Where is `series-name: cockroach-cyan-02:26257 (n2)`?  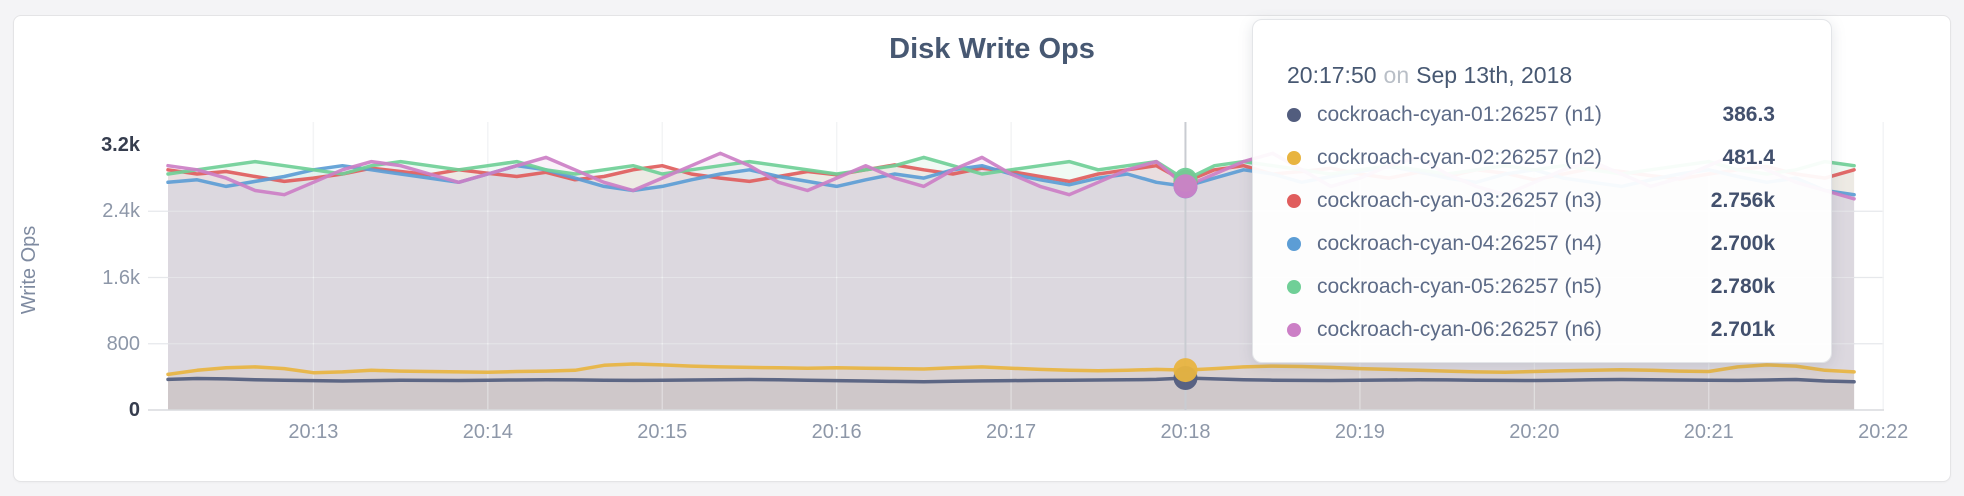 series-name: cockroach-cyan-02:26257 (n2) is located at coordinates (1459, 157).